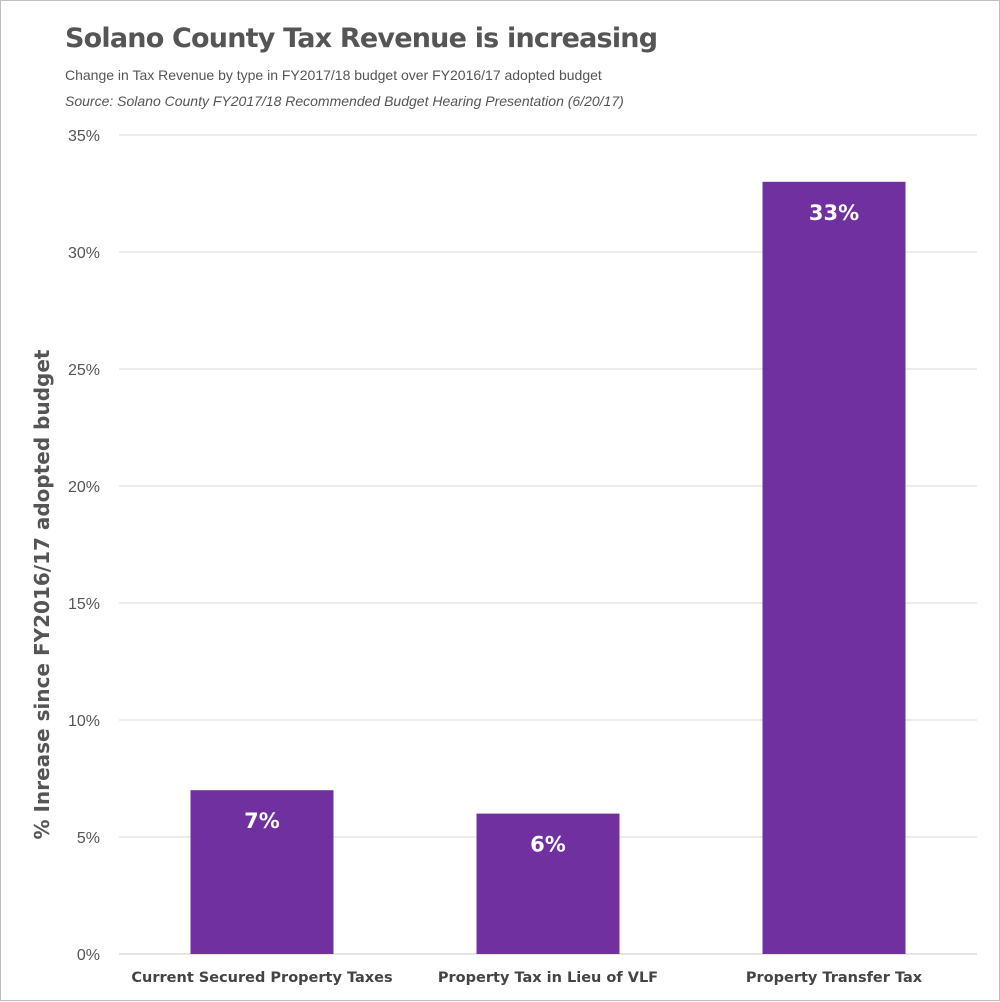  Describe the element at coordinates (361, 38) in the screenshot. I see `chart-title: Solano County Tax Revenue is increasing` at that location.